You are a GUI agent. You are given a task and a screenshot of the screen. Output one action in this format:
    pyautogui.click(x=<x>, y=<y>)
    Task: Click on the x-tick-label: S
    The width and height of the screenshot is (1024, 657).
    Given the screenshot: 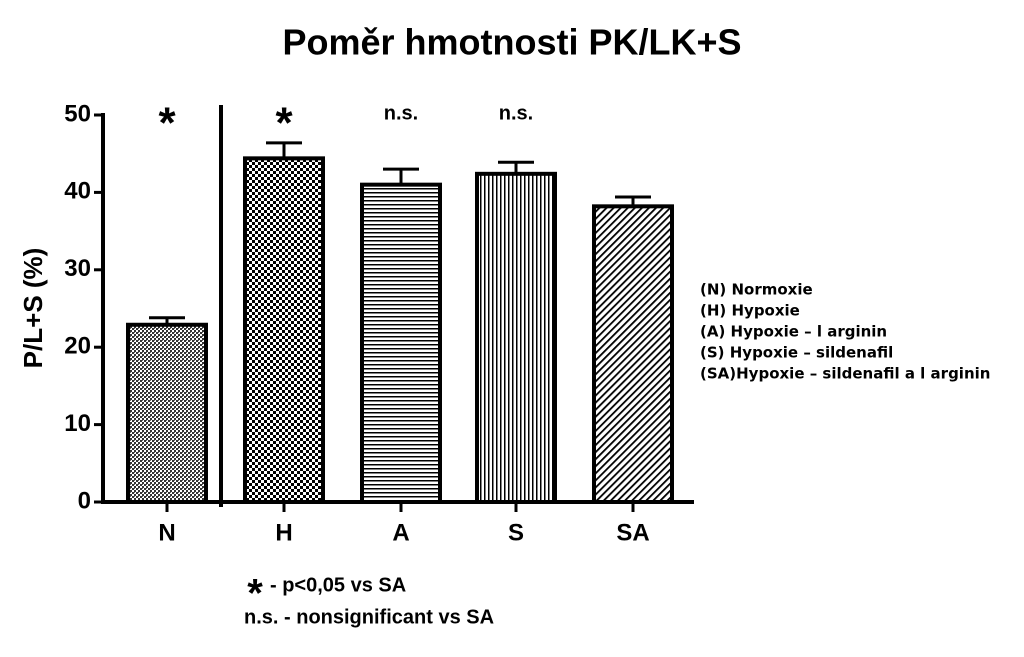 What is the action you would take?
    pyautogui.click(x=516, y=532)
    